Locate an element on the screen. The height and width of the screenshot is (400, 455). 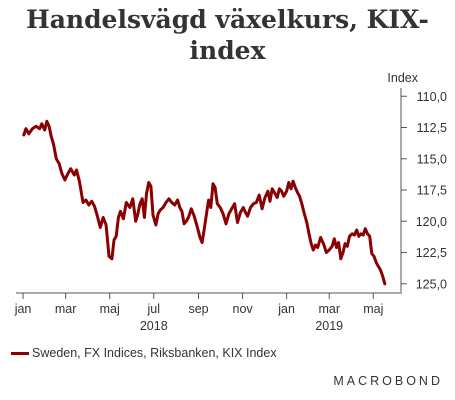
y-axis: 110,0 112,5 115,0 117,5 120,0 122,5 125,0 is located at coordinates (423, 191).